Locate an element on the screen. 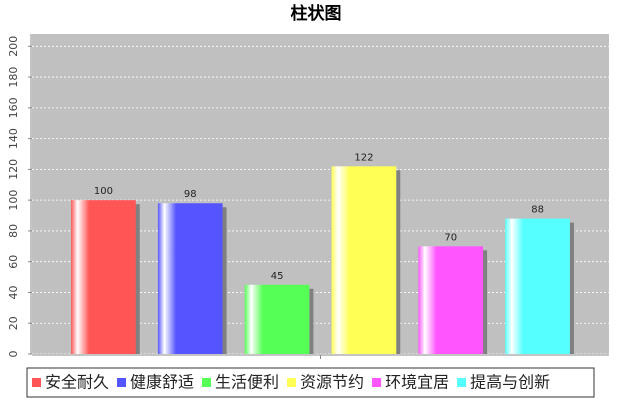 This screenshot has height=400, width=620. chart-title: 柱状图 is located at coordinates (316, 13).